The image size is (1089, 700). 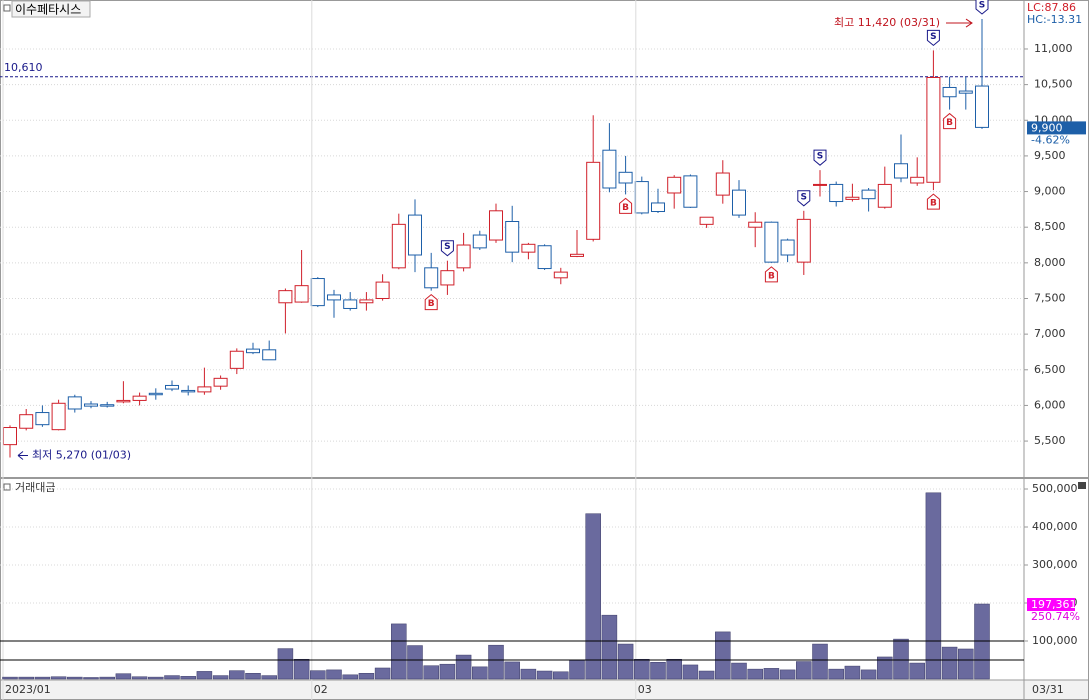 What do you see at coordinates (1053, 48) in the screenshot?
I see `y-tick-label: 11,000` at bounding box center [1053, 48].